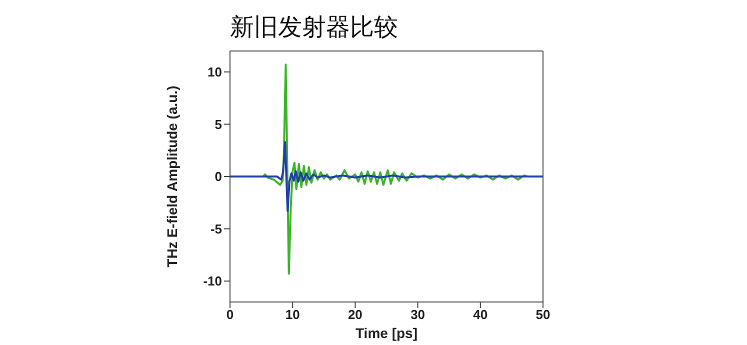  What do you see at coordinates (543, 314) in the screenshot?
I see `x-tick-label: 50` at bounding box center [543, 314].